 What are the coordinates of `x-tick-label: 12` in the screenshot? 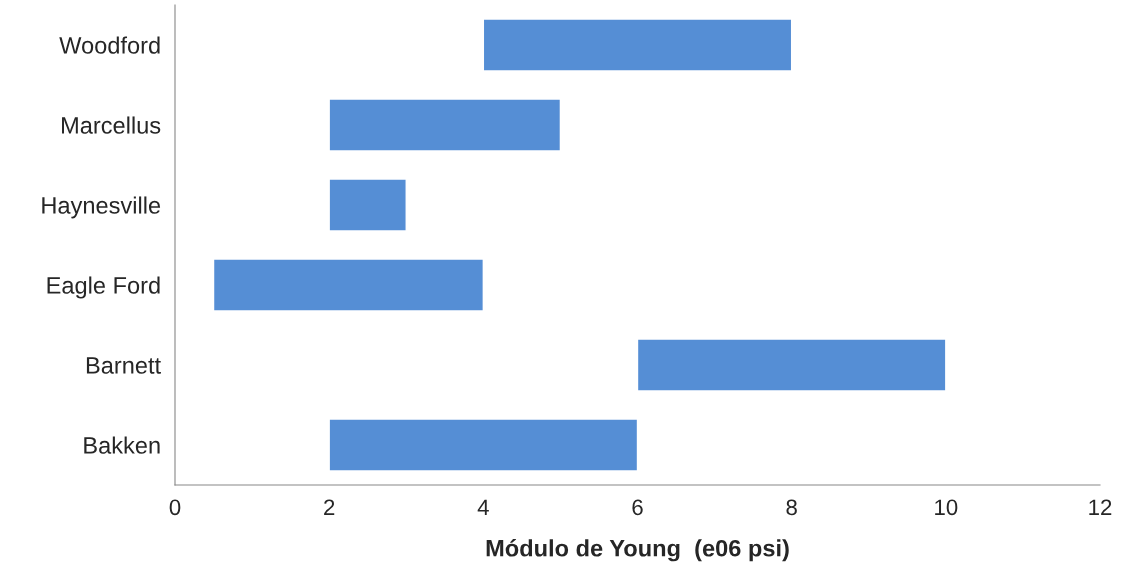 It's located at (1100, 507).